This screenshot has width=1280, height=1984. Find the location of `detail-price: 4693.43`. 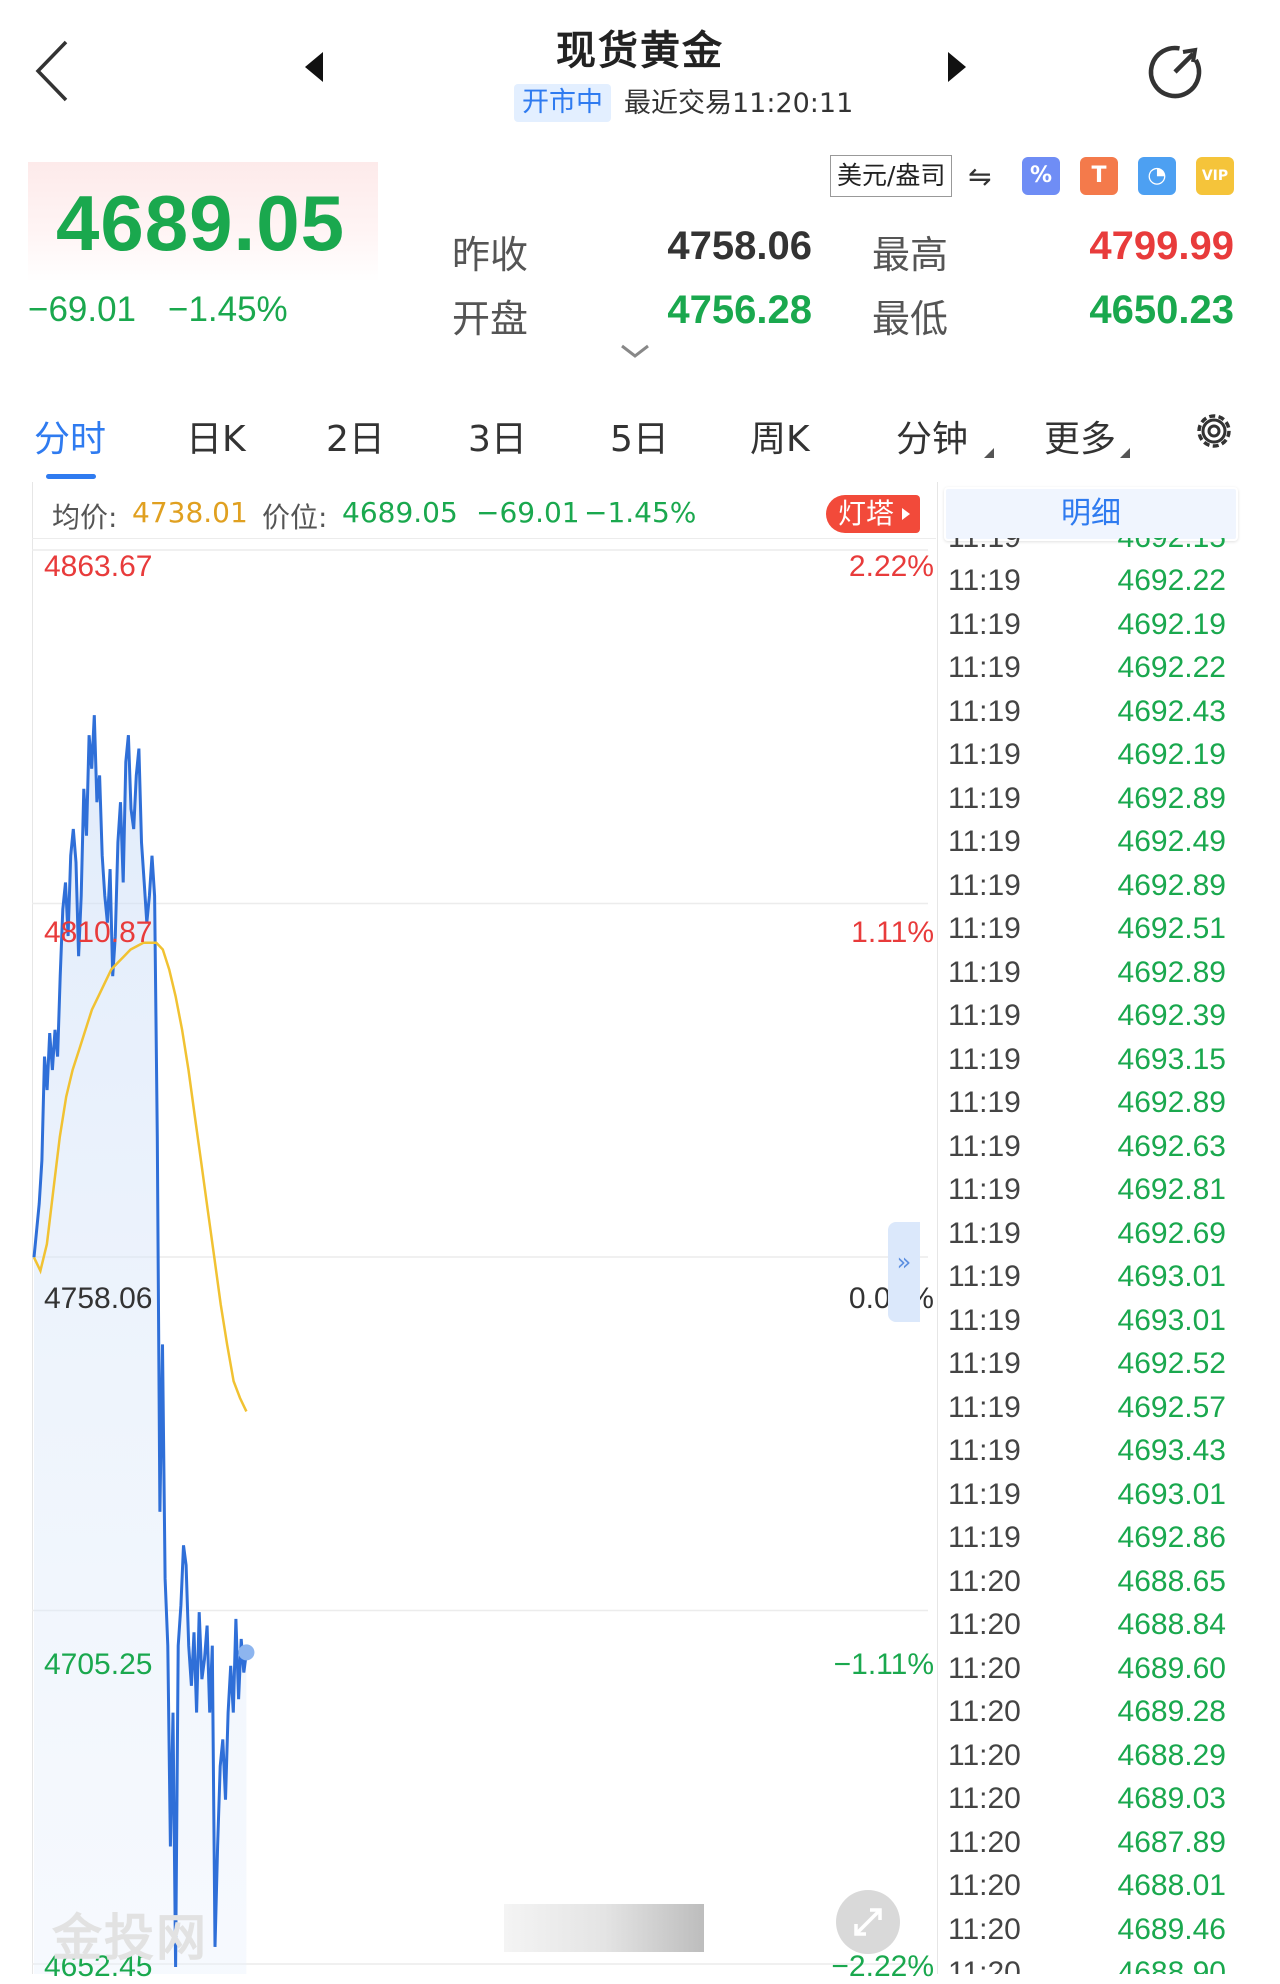

detail-price: 4693.43 is located at coordinates (1171, 1451).